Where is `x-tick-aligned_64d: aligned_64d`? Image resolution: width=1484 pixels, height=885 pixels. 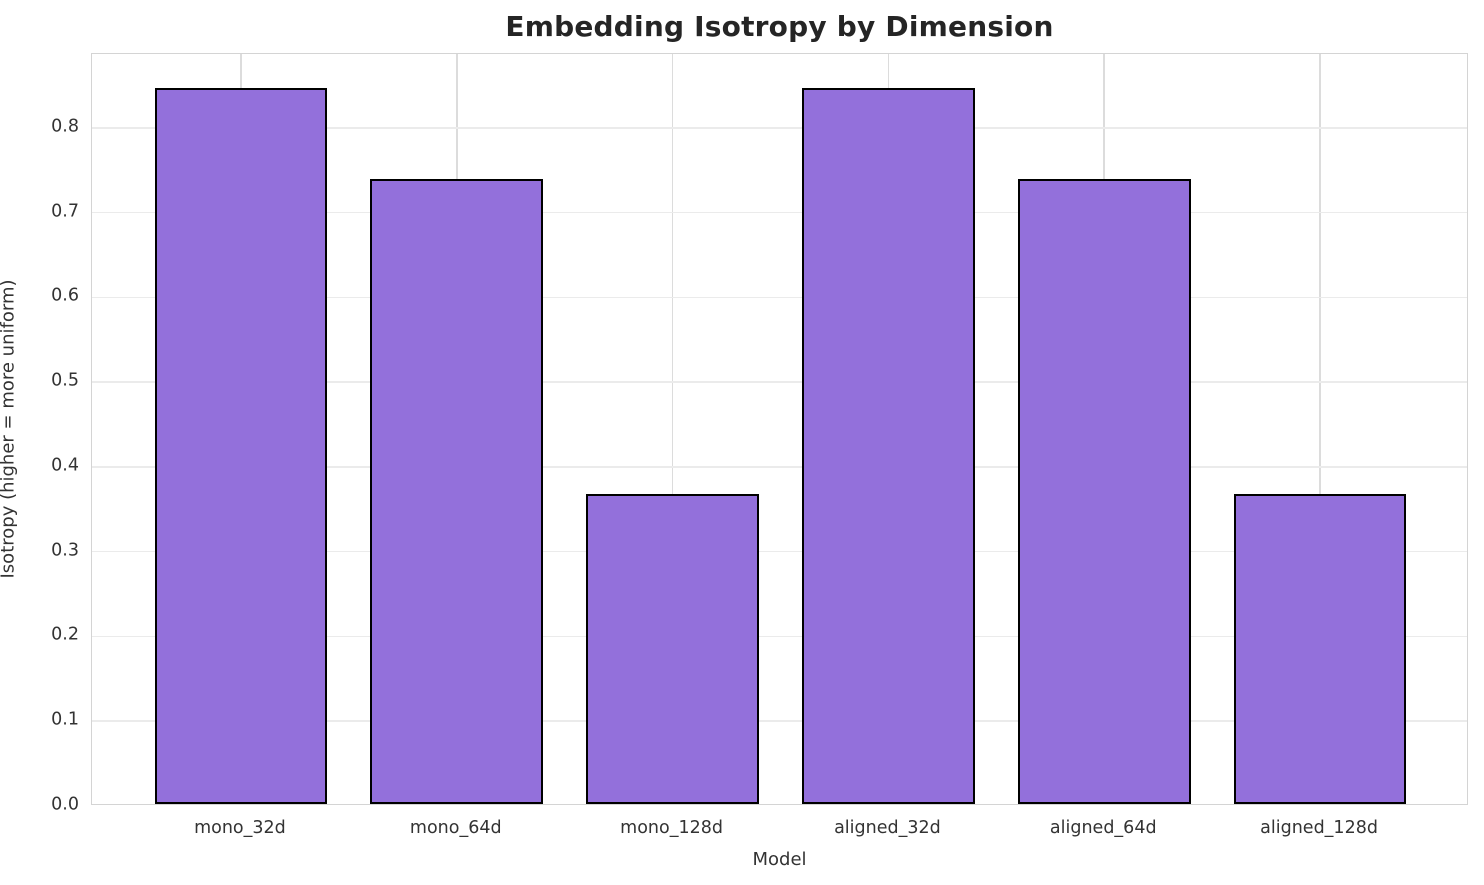 x-tick-aligned_64d: aligned_64d is located at coordinates (1103, 828).